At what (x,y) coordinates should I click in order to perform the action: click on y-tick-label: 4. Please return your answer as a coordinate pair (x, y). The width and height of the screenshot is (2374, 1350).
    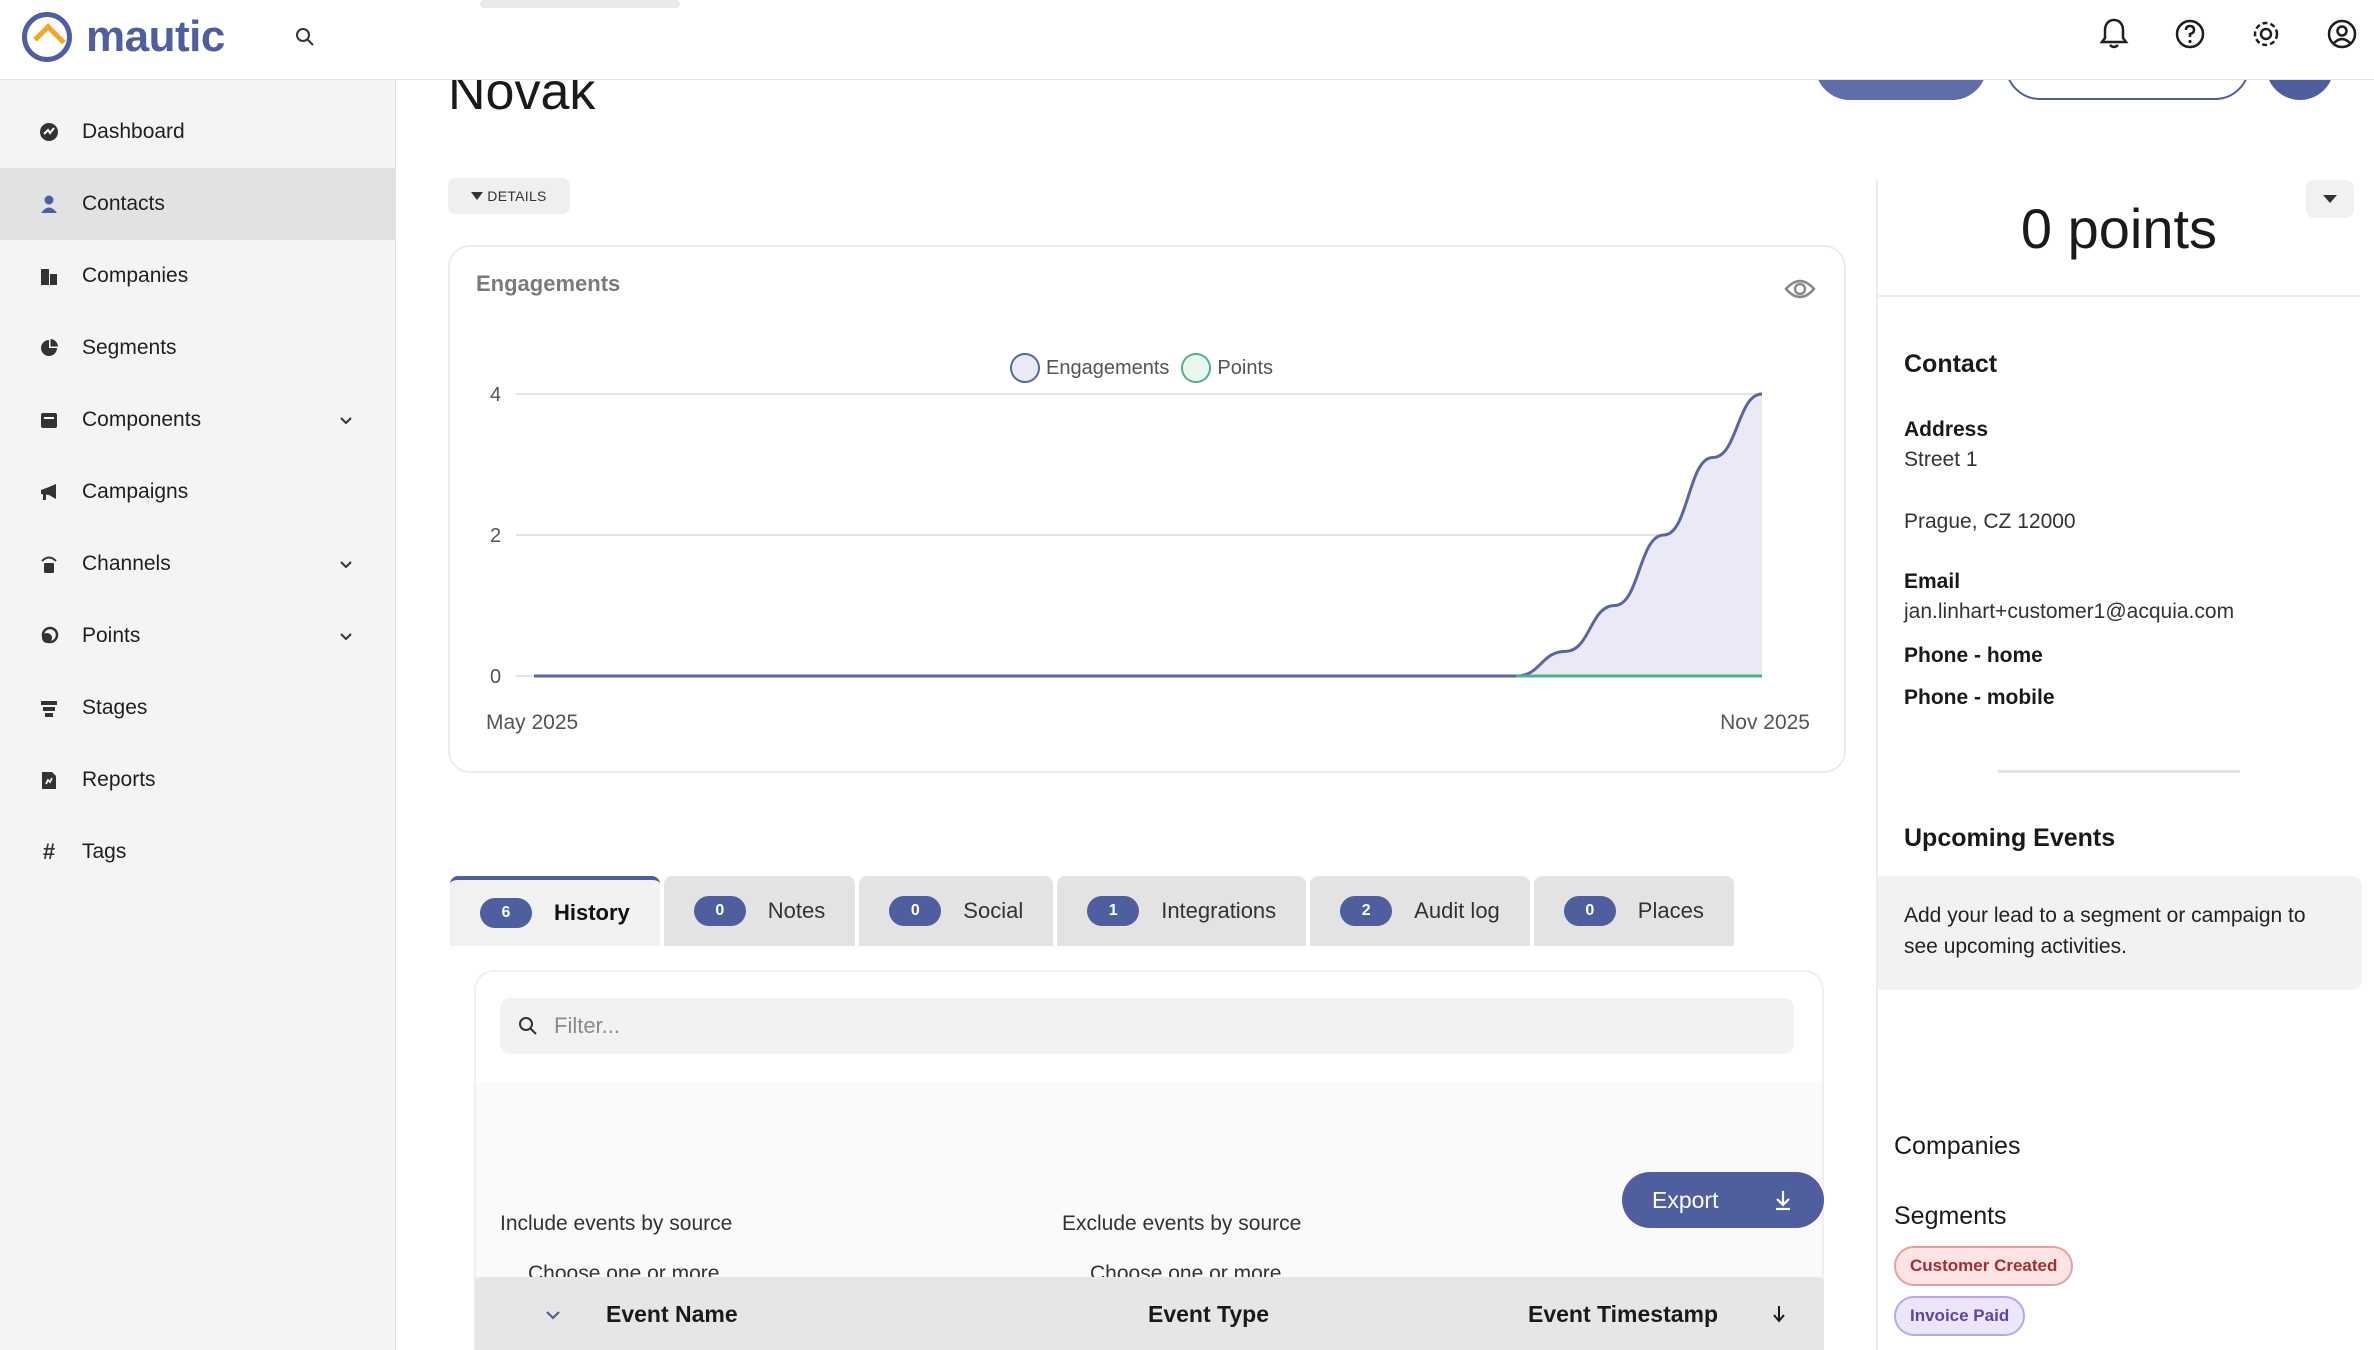
    Looking at the image, I should click on (495, 395).